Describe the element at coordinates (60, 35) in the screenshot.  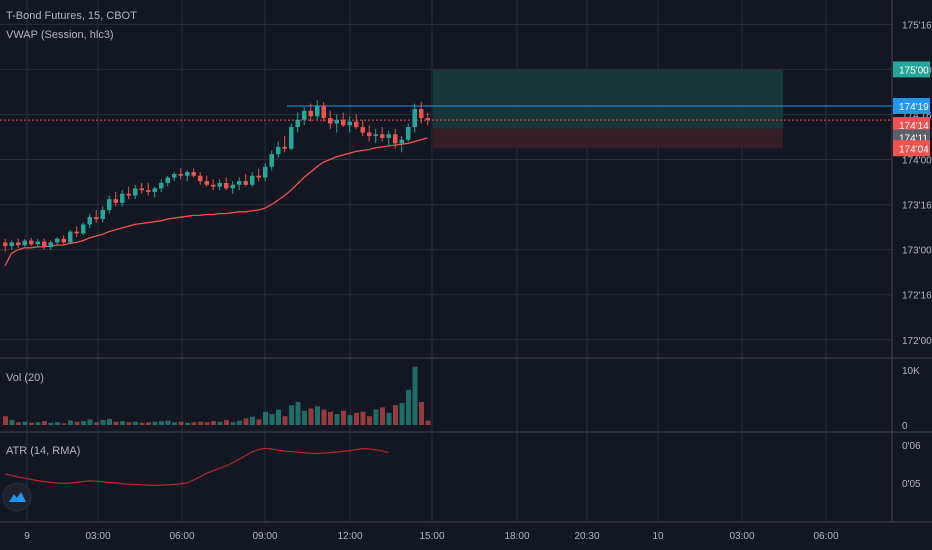
I see `vwap-legend: VWAP (Session, hlc3)` at that location.